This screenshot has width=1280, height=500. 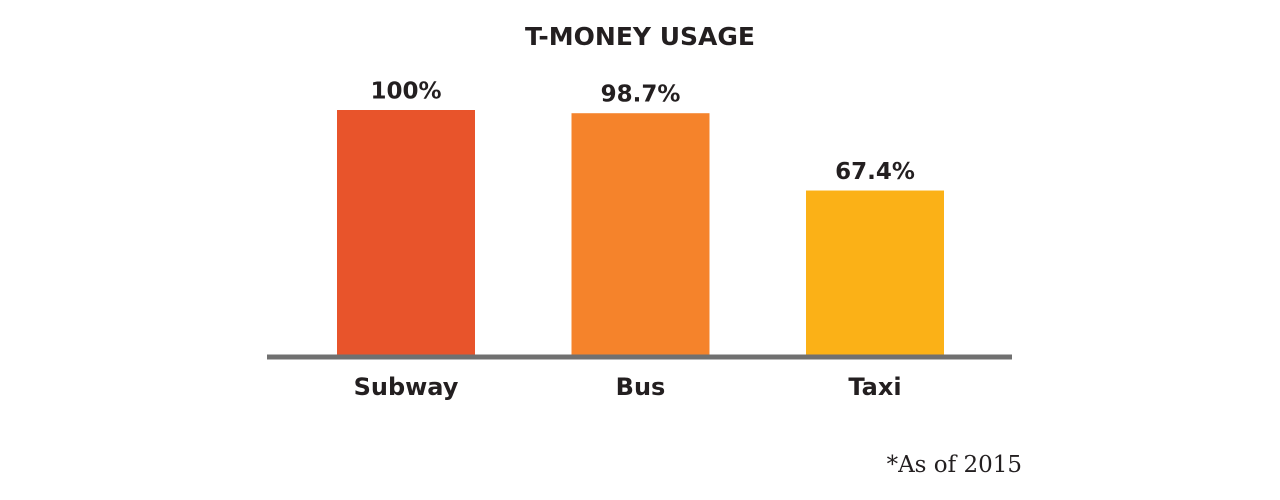 What do you see at coordinates (640, 36) in the screenshot?
I see `chart-title: T-MONEY USAGE` at bounding box center [640, 36].